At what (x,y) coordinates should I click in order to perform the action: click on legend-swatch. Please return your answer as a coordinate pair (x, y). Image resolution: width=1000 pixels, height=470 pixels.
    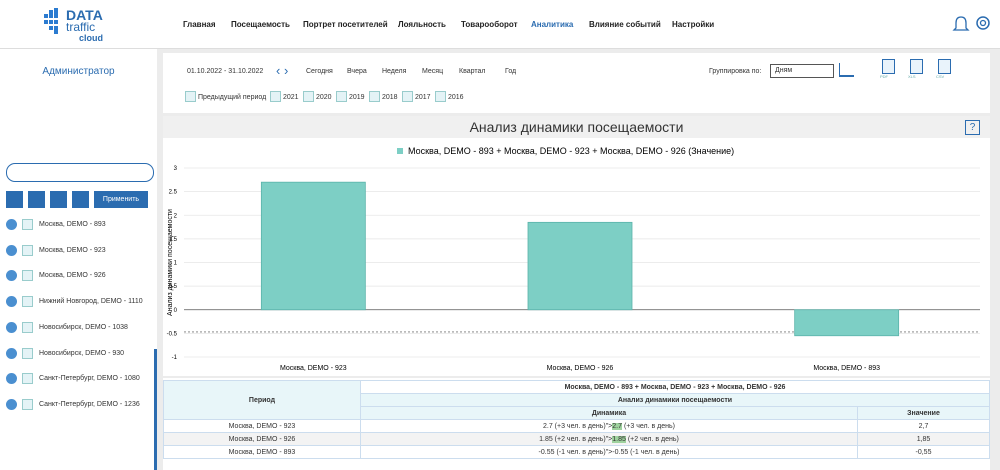
    Looking at the image, I should click on (400, 151).